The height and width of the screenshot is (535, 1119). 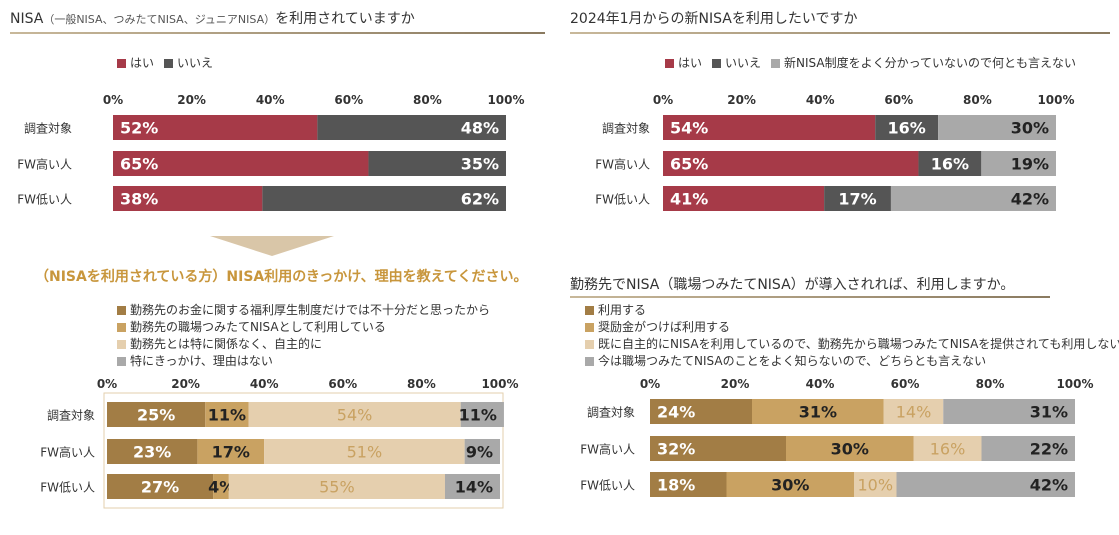 I want to click on data-label: 62%, so click(x=480, y=199).